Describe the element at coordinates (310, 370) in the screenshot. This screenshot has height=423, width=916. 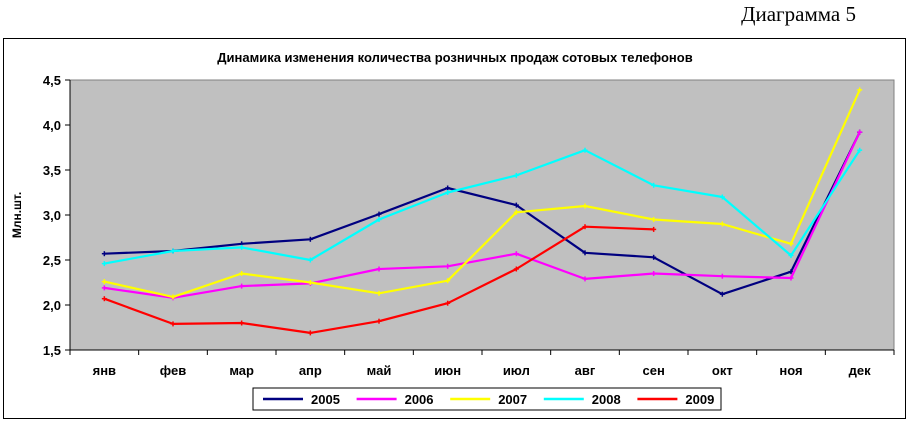
I see `x-tick-label: апр` at that location.